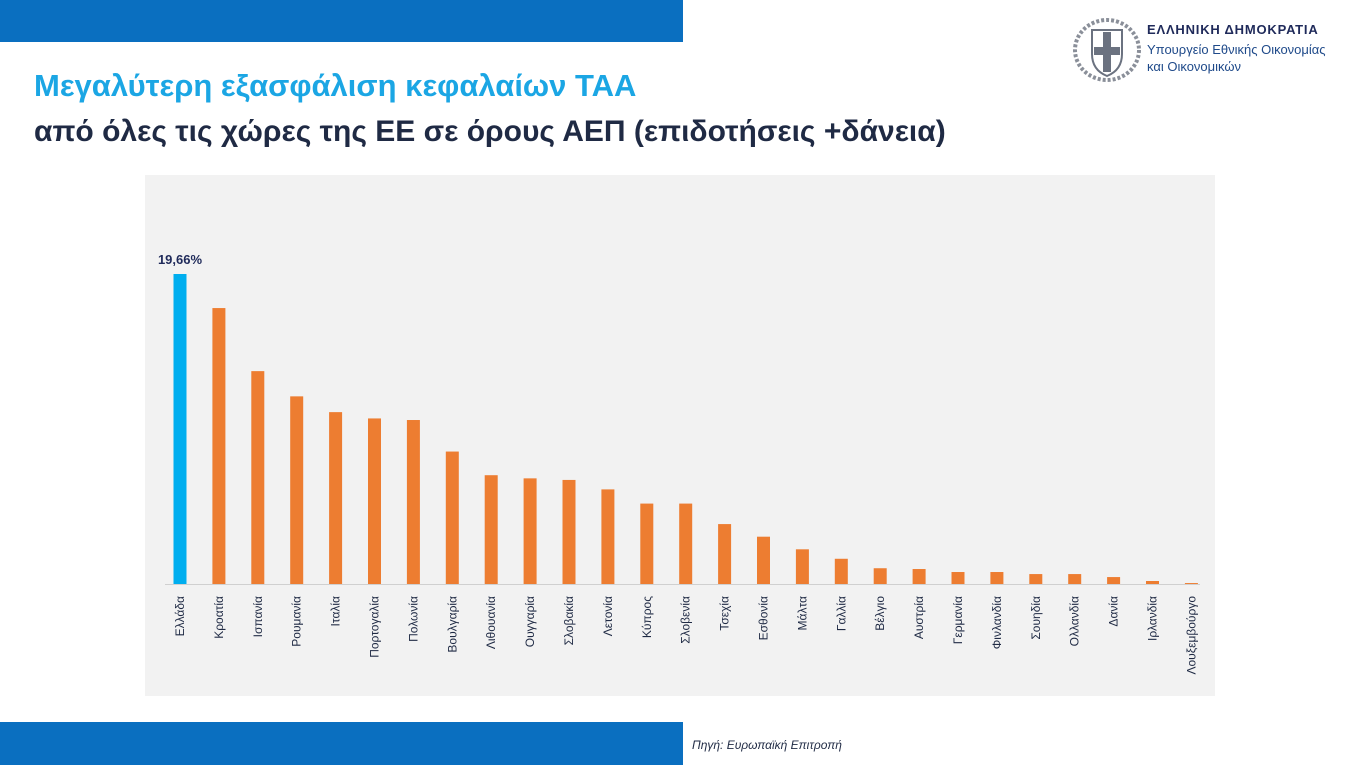 The image size is (1360, 765). I want to click on x-tick-label: Μάλτα, so click(802, 613).